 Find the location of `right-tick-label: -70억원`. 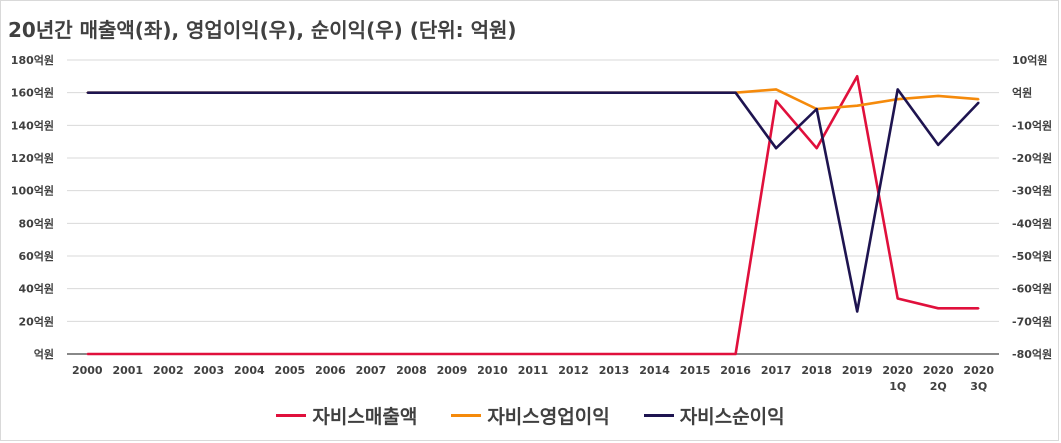

right-tick-label: -70억원 is located at coordinates (1032, 321).